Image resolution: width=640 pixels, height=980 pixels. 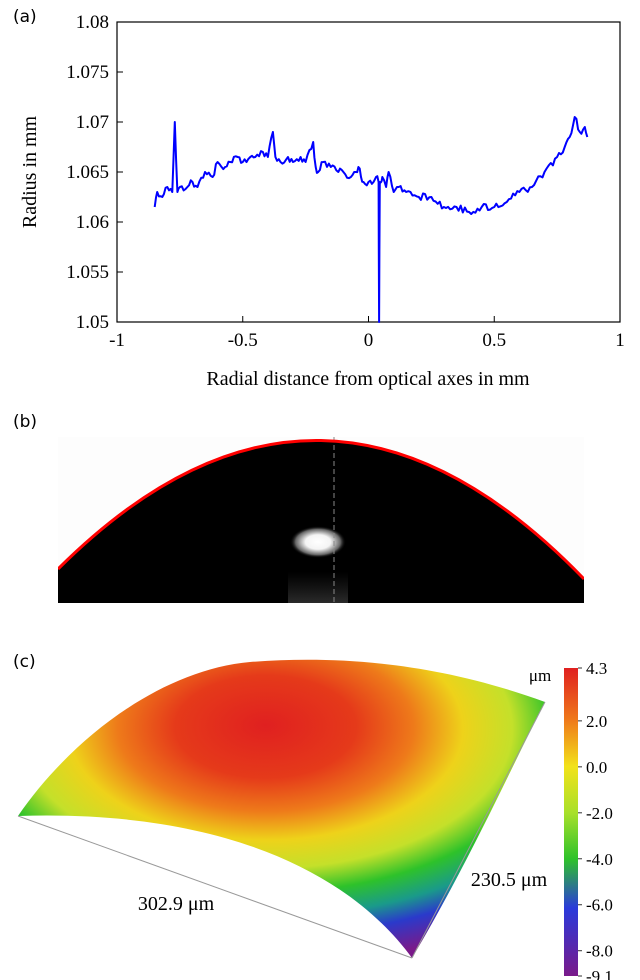 What do you see at coordinates (92, 222) in the screenshot?
I see `y-tick-label: 1.06` at bounding box center [92, 222].